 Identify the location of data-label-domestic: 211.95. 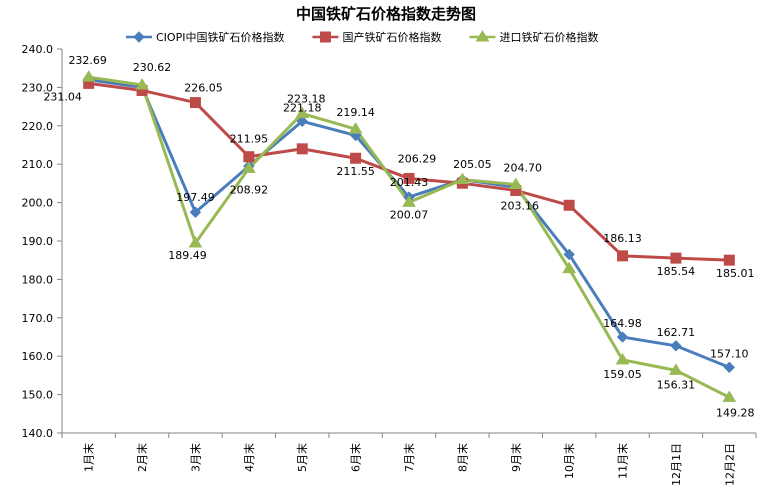
(249, 139).